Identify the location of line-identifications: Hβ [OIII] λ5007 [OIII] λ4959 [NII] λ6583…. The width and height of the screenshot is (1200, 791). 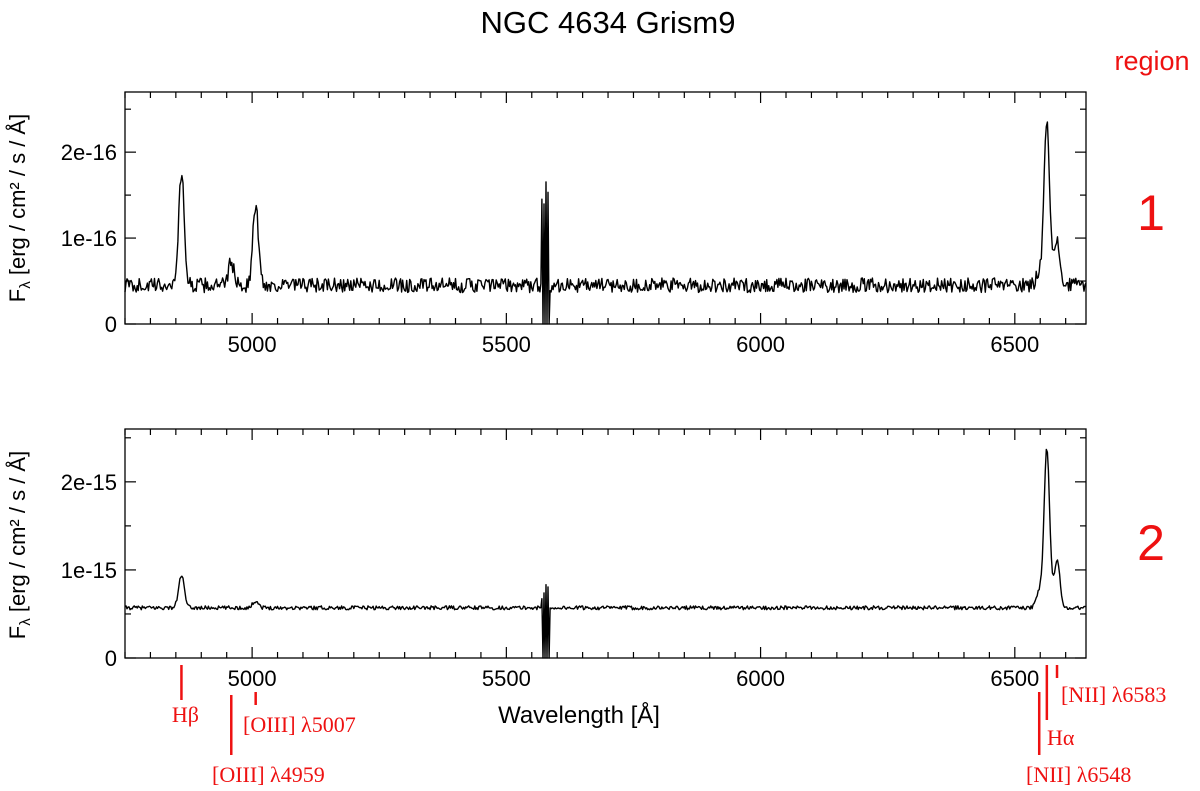
(669, 726).